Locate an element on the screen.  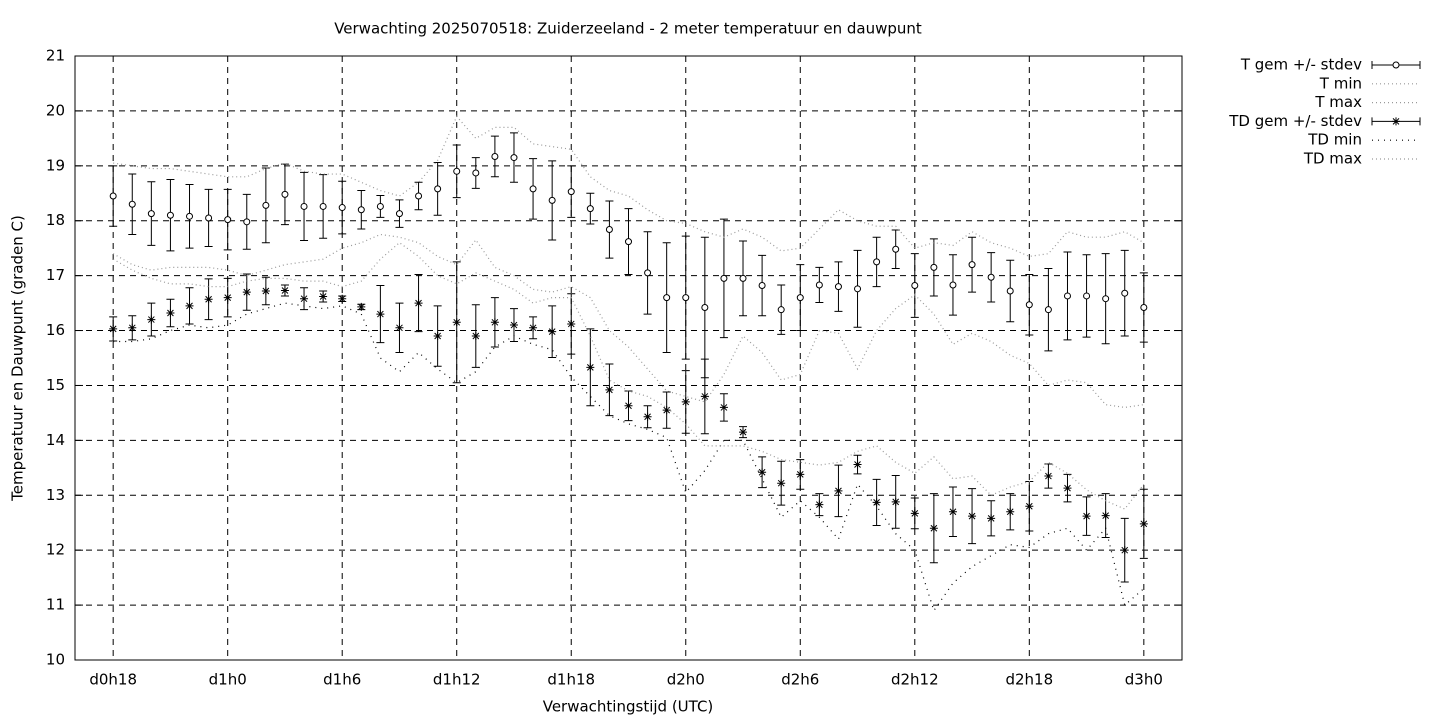
x-tick-label: d1h18 is located at coordinates (571, 680).